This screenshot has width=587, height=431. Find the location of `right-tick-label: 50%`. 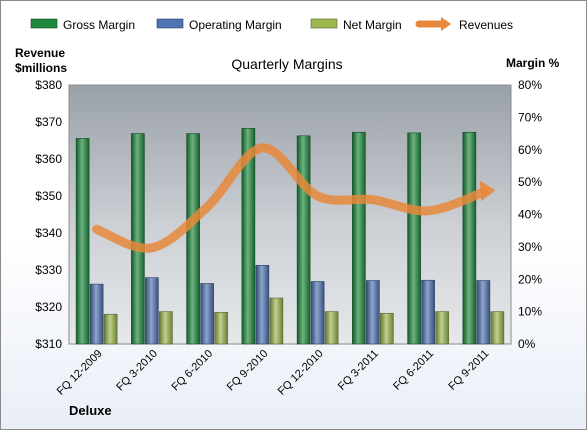

right-tick-label: 50% is located at coordinates (530, 182).